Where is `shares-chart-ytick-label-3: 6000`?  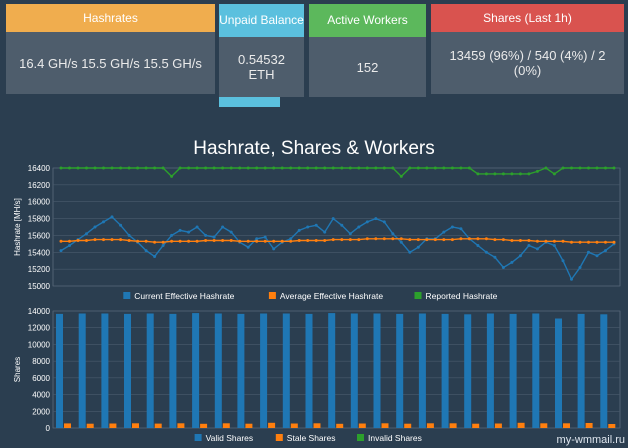
shares-chart-ytick-label-3: 6000 is located at coordinates (41, 378).